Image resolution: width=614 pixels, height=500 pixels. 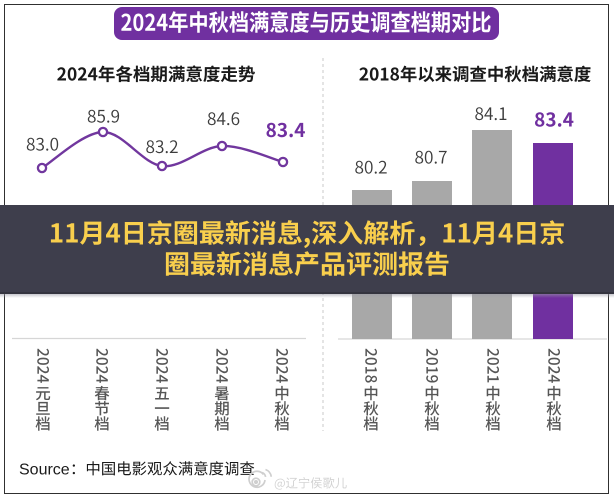 What do you see at coordinates (44, 470) in the screenshot?
I see `svg-text: Source` at bounding box center [44, 470].